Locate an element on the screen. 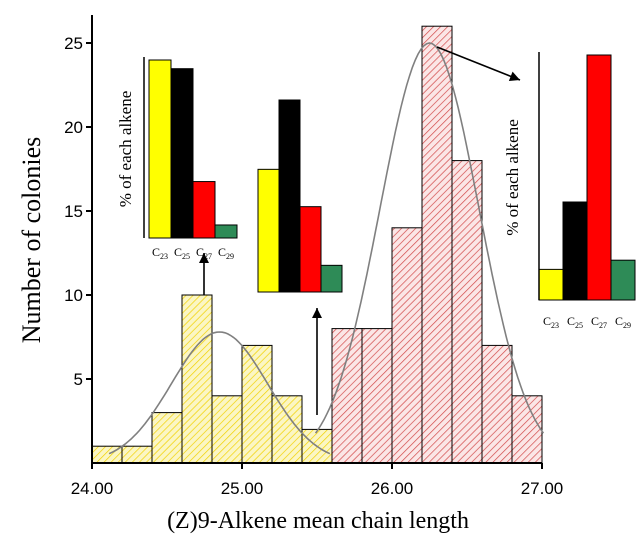 The image size is (641, 543). y-tick-label: 10 is located at coordinates (73, 295).